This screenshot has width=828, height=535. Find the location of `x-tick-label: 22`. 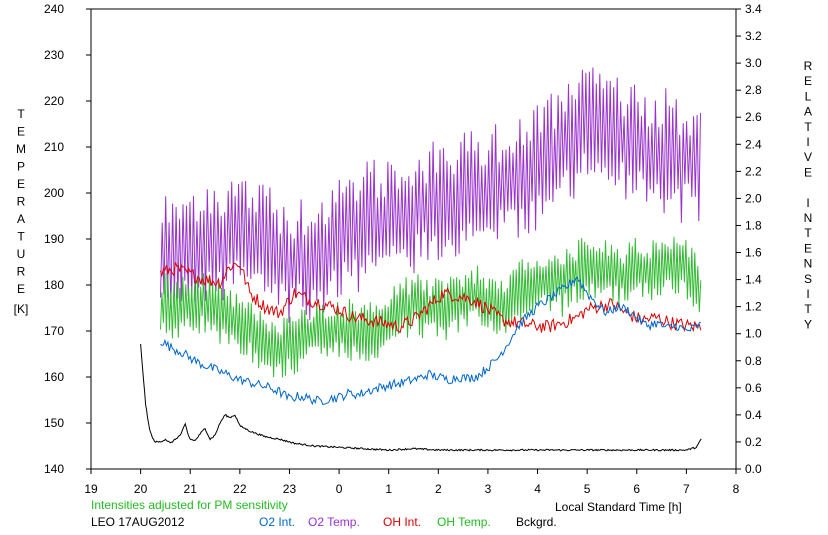

x-tick-label: 22 is located at coordinates (240, 489).